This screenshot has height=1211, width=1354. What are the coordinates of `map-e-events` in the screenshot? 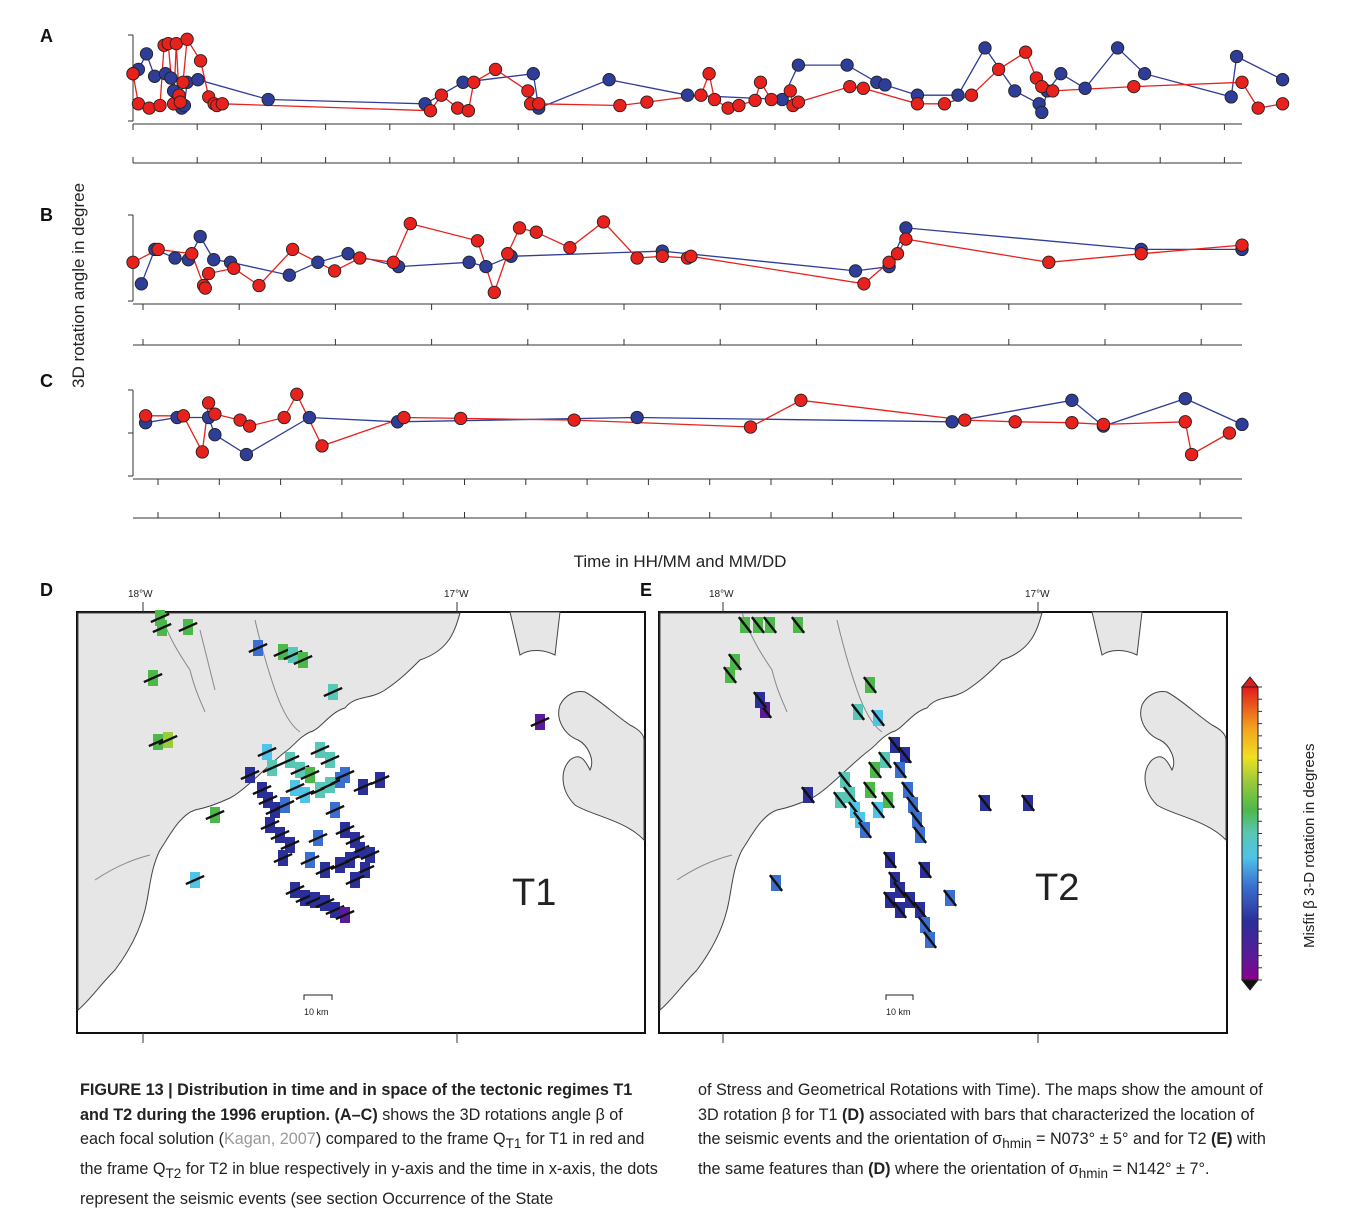 It's located at (879, 782).